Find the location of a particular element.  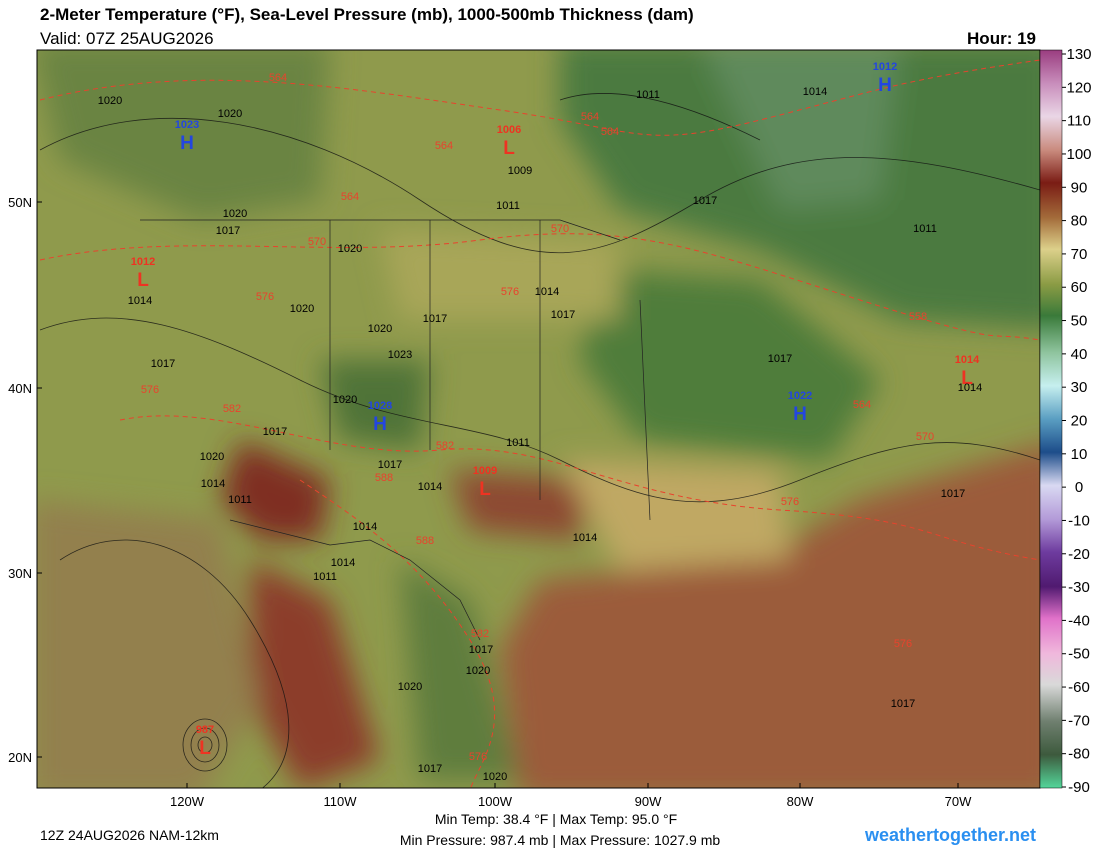

colorbar-label: 110 is located at coordinates (1079, 121).